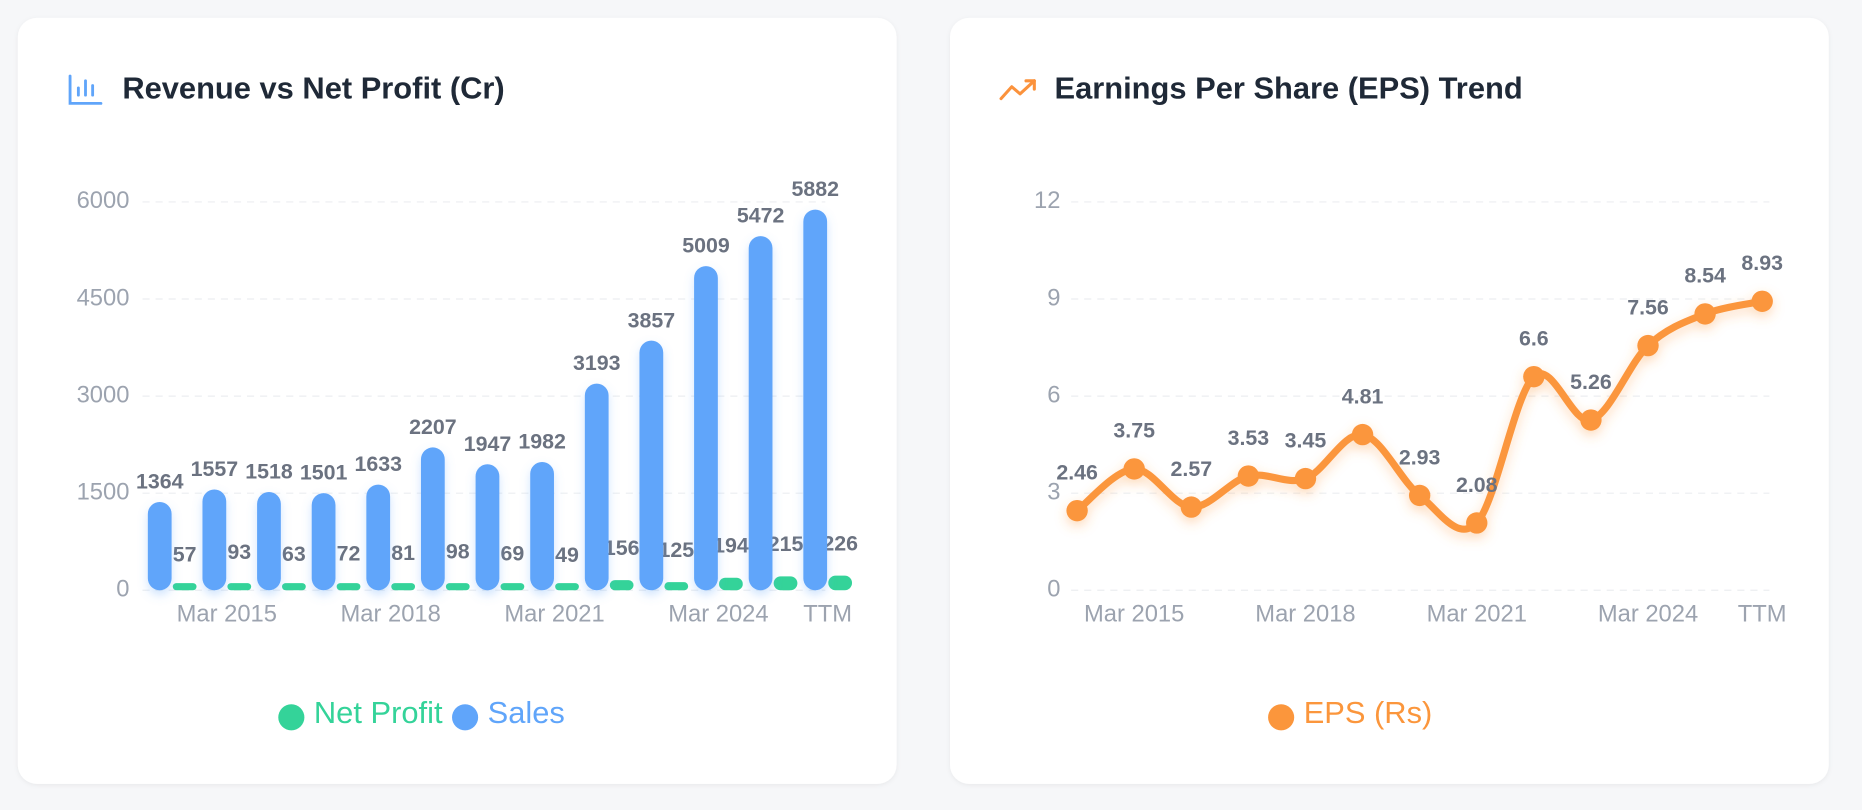 Image resolution: width=1862 pixels, height=810 pixels. What do you see at coordinates (103, 200) in the screenshot?
I see `y-tick-label: 6000` at bounding box center [103, 200].